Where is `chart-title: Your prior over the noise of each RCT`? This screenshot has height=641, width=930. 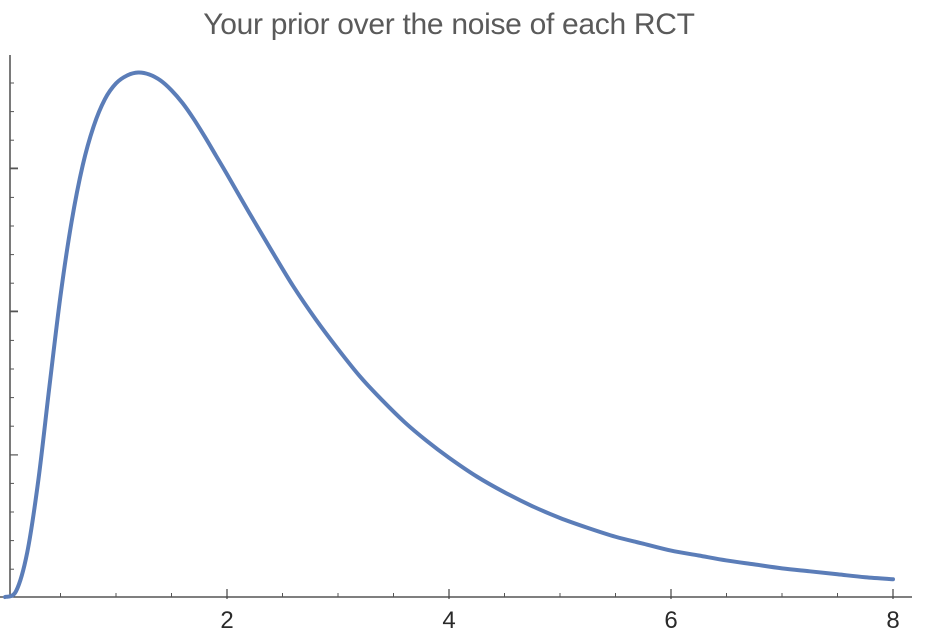
chart-title: Your prior over the noise of each RCT is located at coordinates (449, 24).